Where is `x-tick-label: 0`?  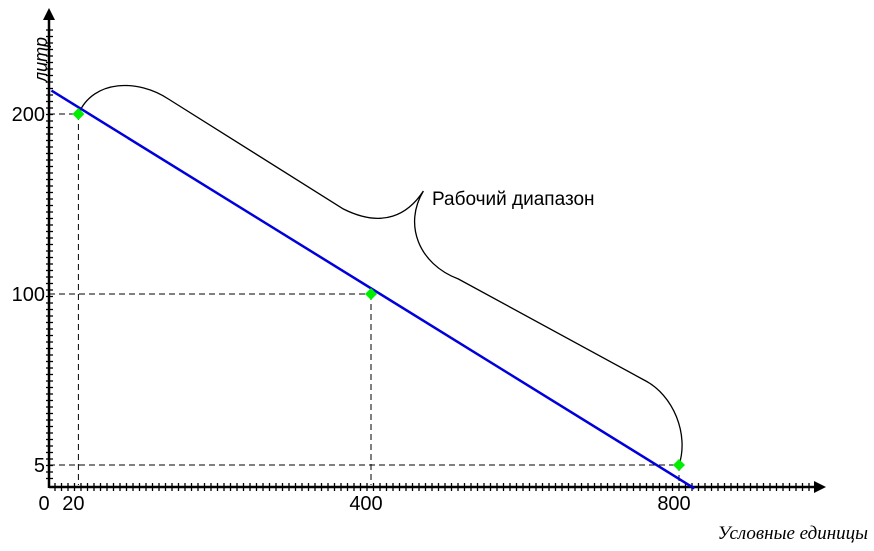 x-tick-label: 0 is located at coordinates (43, 504).